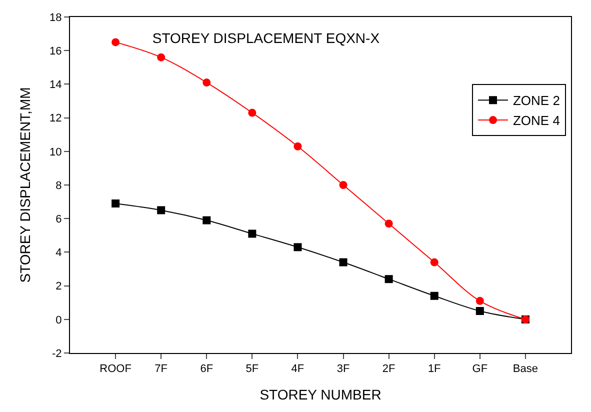 This screenshot has height=412, width=591. What do you see at coordinates (297, 369) in the screenshot?
I see `x-tick-label: 4F` at bounding box center [297, 369].